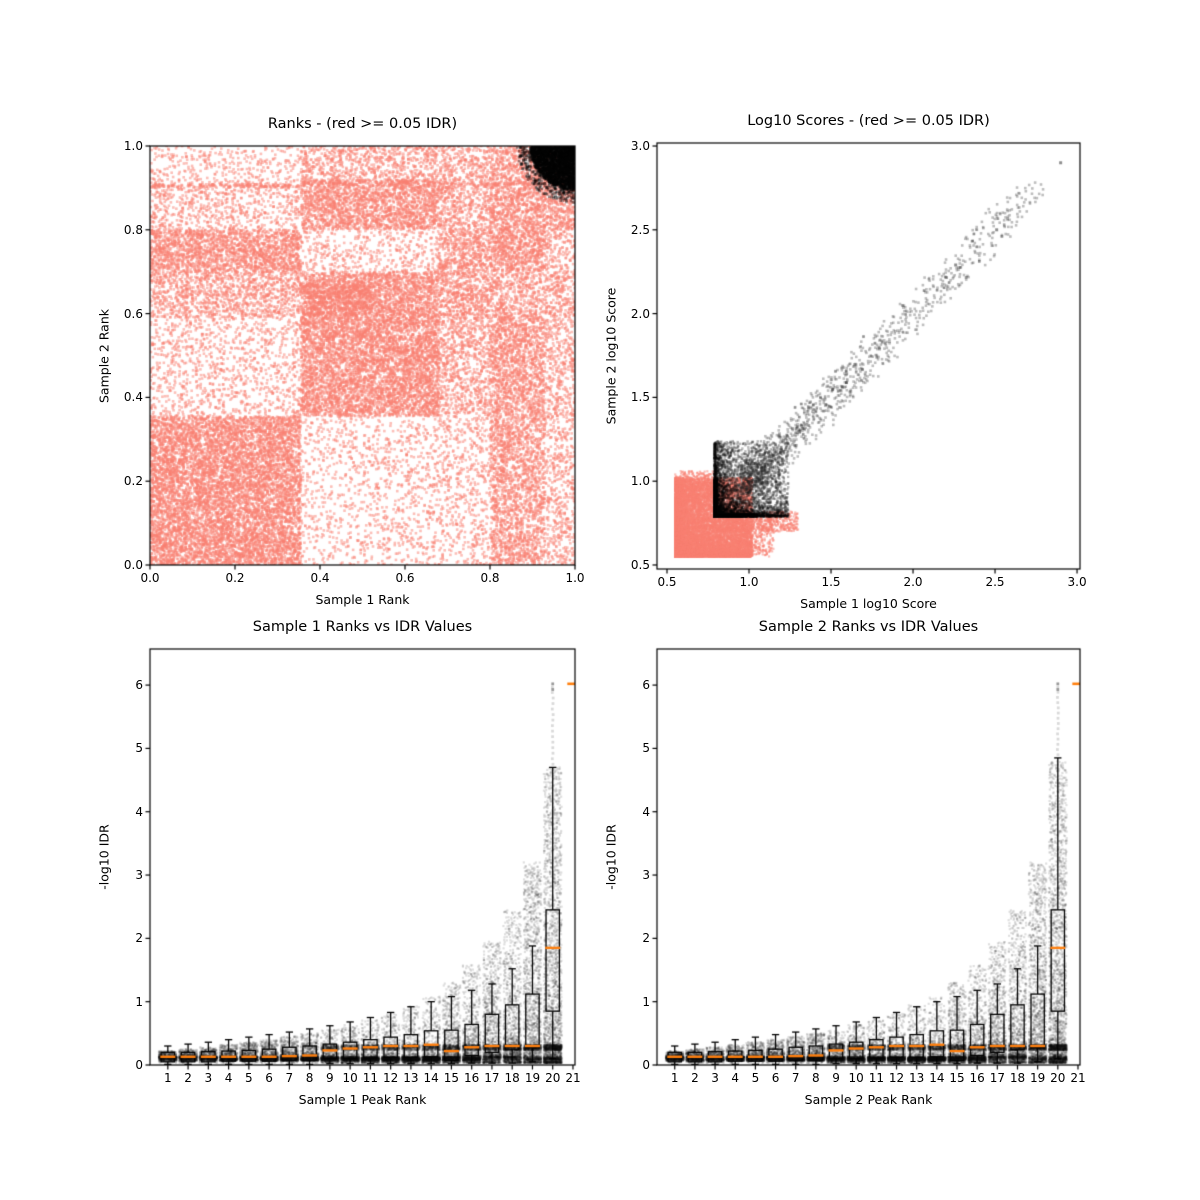  I want to click on y-tick-label: 0.2, so click(133, 481).